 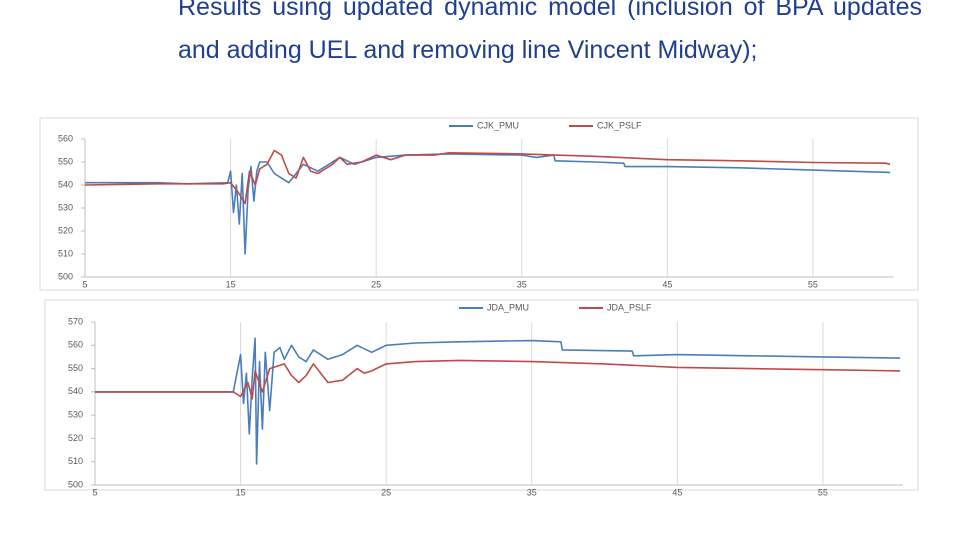 What do you see at coordinates (508, 307) in the screenshot?
I see `legend-label: JDA_PMU` at bounding box center [508, 307].